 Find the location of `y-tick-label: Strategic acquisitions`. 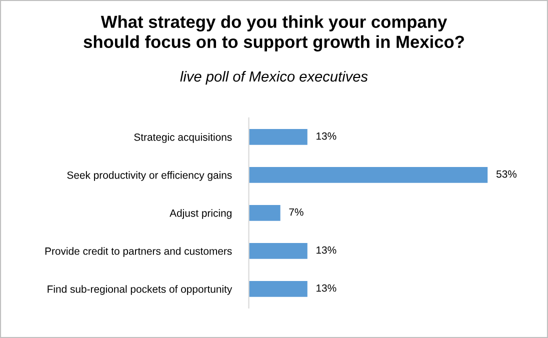

y-tick-label: Strategic acquisitions is located at coordinates (183, 138).